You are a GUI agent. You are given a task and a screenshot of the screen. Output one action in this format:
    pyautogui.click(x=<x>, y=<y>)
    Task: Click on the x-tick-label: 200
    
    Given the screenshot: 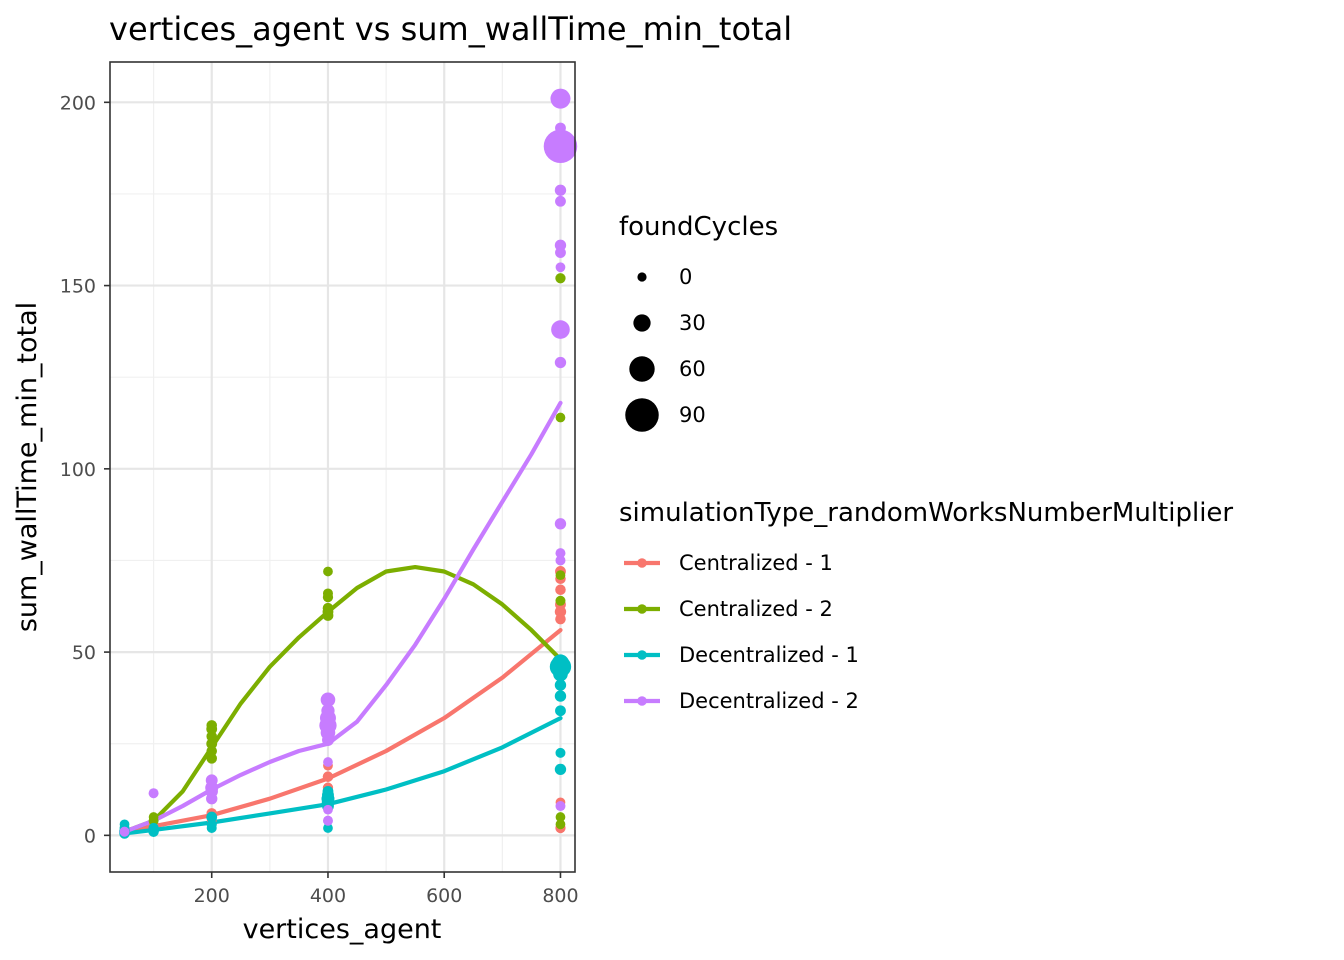 What is the action you would take?
    pyautogui.click(x=212, y=896)
    